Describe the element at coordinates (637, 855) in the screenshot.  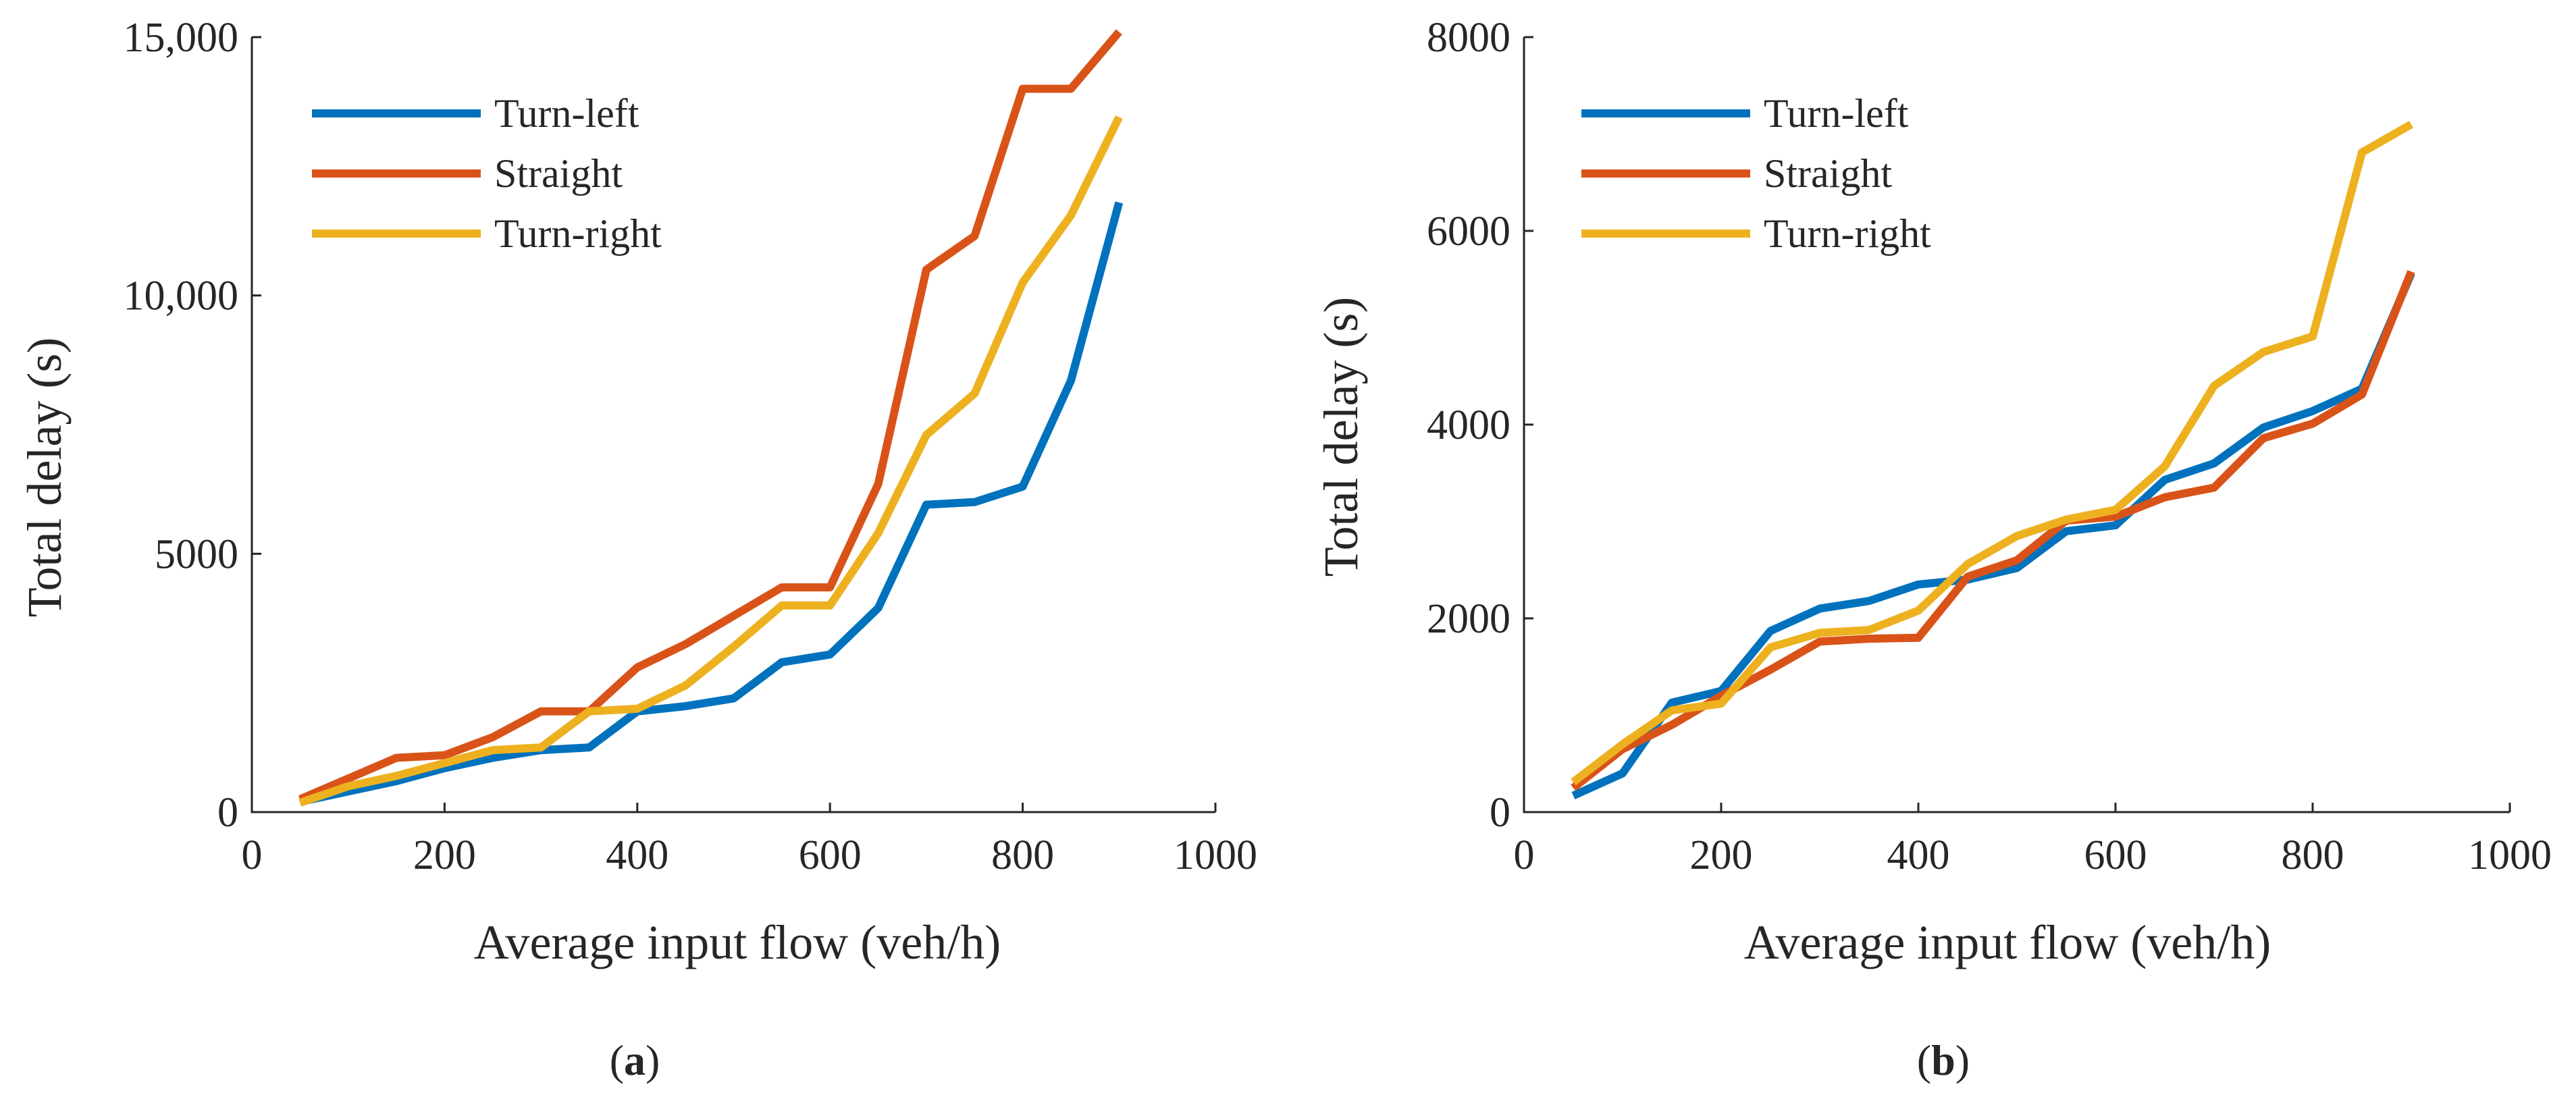
I see `x-tick-label-a-2: 400` at that location.